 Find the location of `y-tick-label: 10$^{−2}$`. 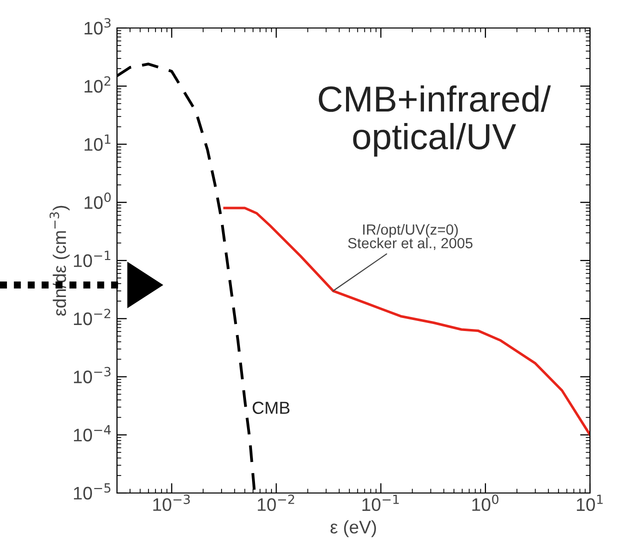

y-tick-label: 10$^{−2}$ is located at coordinates (92, 317).